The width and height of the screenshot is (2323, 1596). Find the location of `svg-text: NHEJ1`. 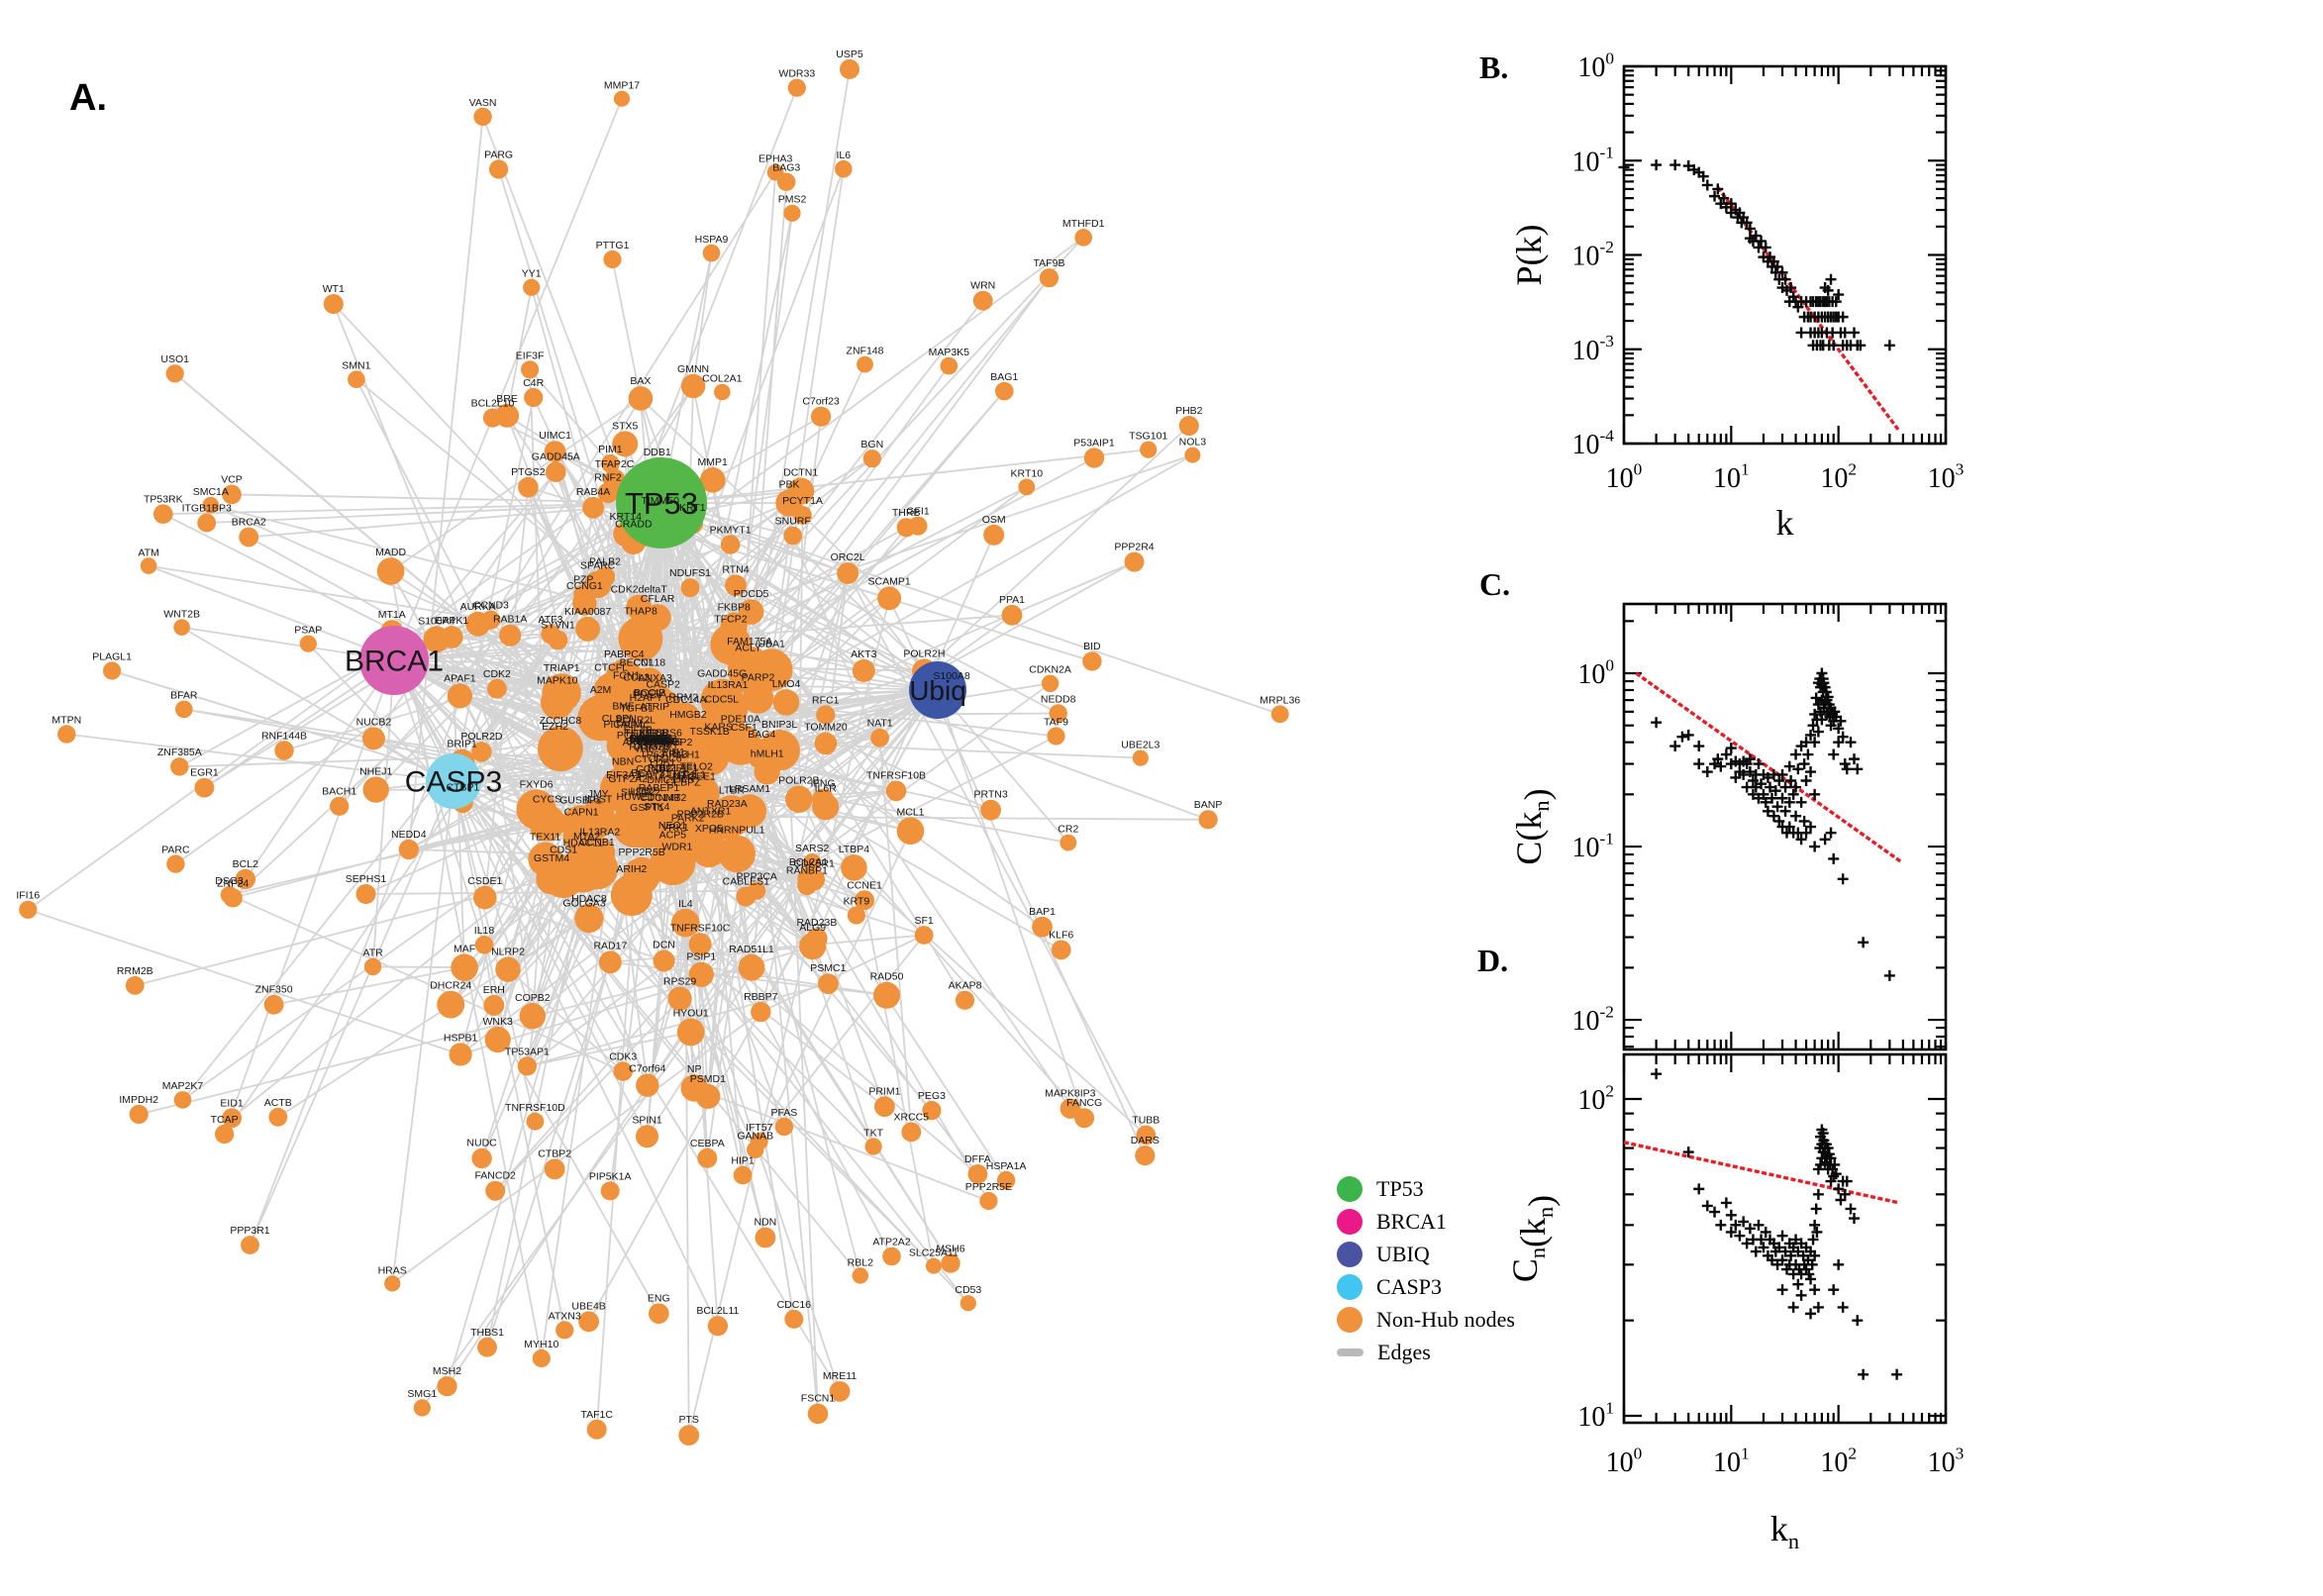

svg-text: NHEJ1 is located at coordinates (376, 771).